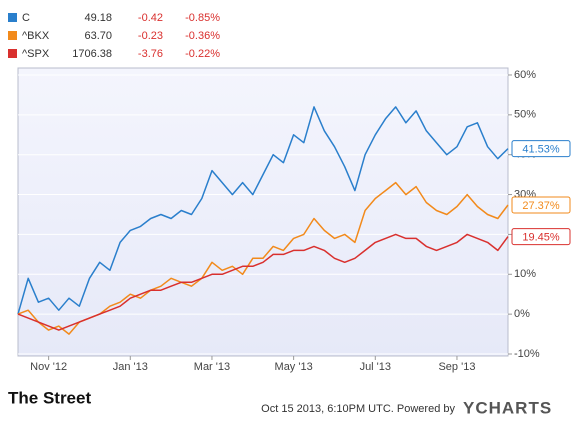 Image resolution: width=575 pixels, height=421 pixels. What do you see at coordinates (525, 75) in the screenshot?
I see `y-tick-label: 60%` at bounding box center [525, 75].